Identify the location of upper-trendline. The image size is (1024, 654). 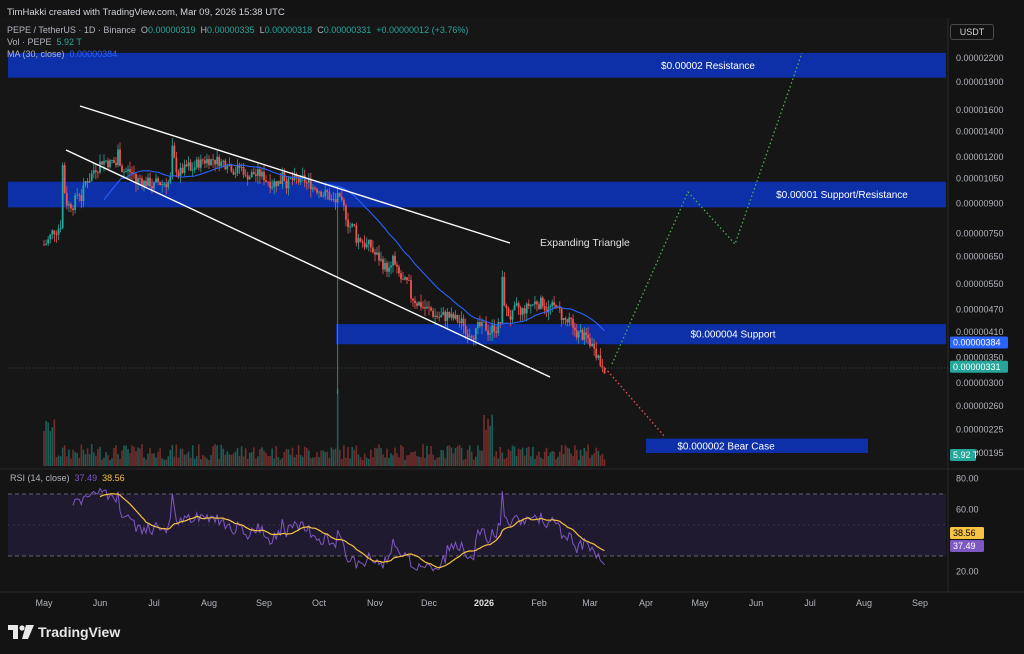
(295, 174).